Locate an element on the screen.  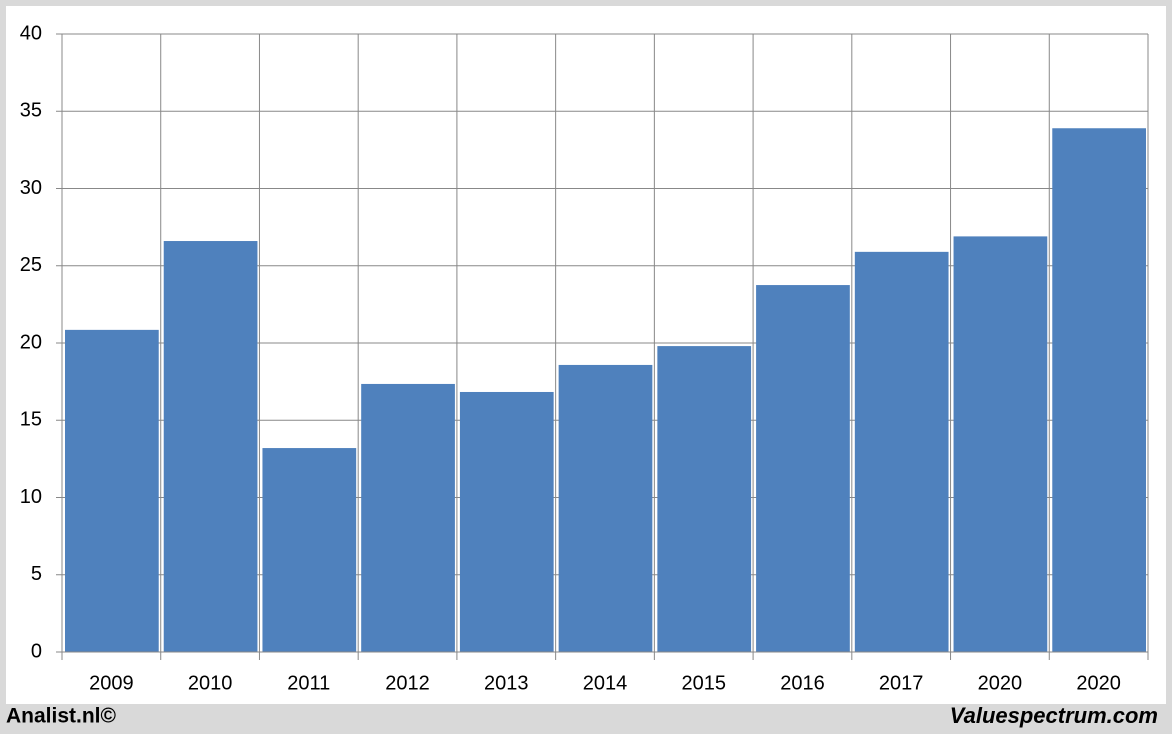
y-tick-label: 0 is located at coordinates (36, 651).